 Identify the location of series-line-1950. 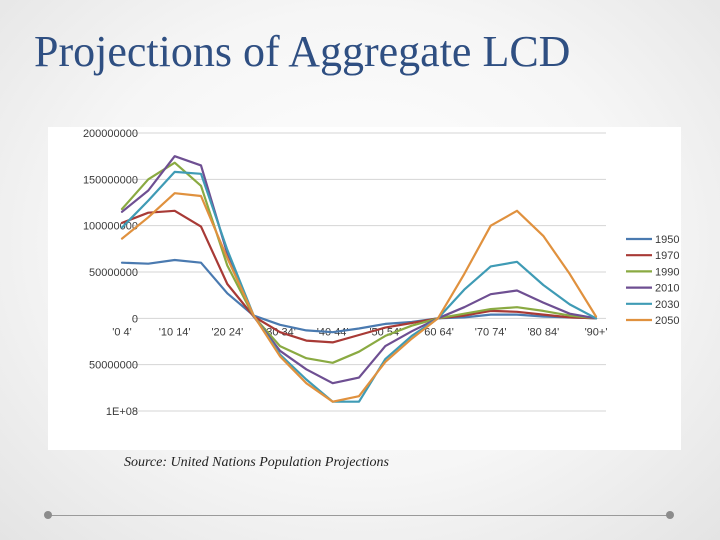
(359, 296).